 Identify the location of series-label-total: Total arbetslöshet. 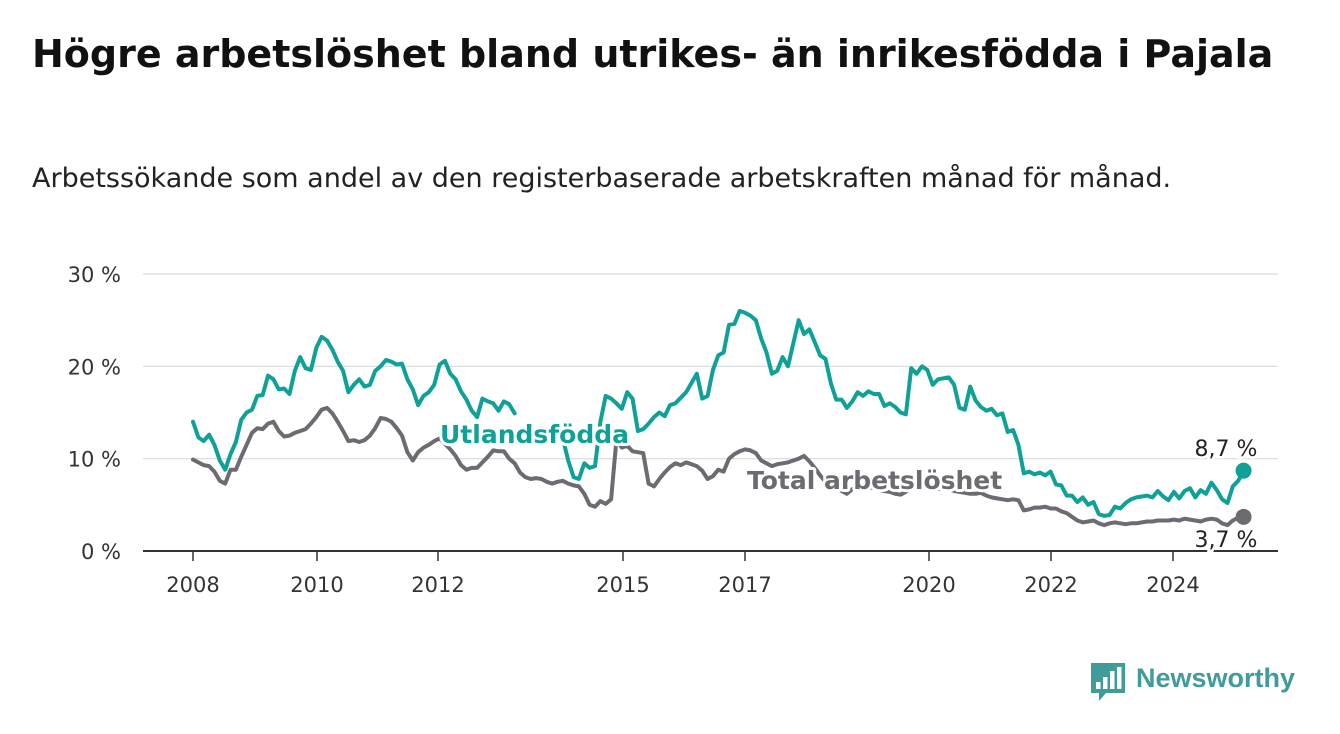
(874, 480).